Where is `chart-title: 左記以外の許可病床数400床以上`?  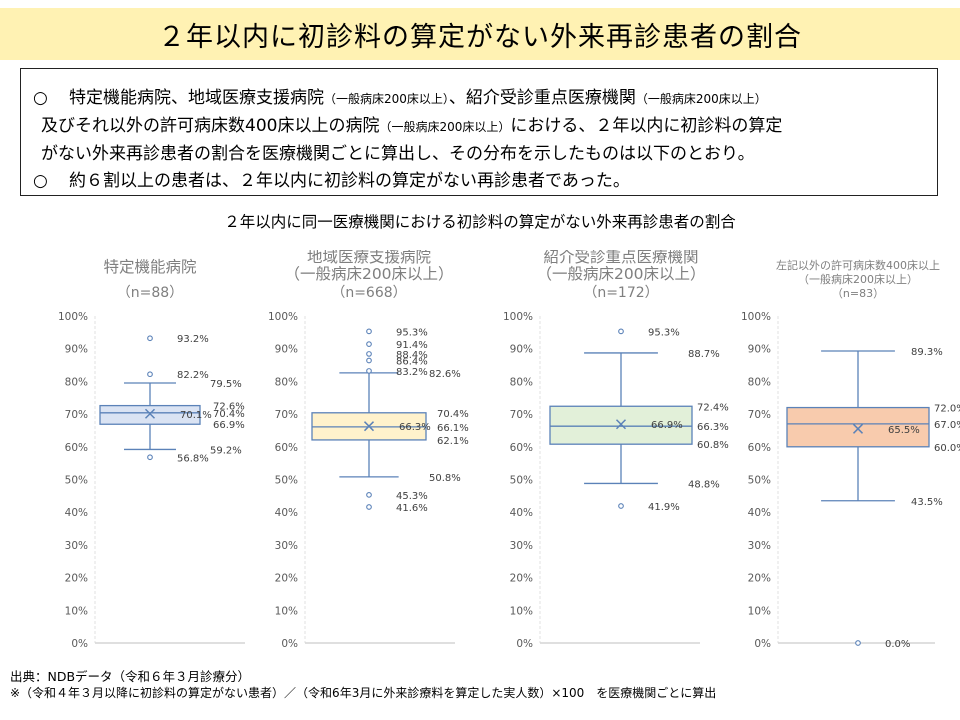 chart-title: 左記以外の許可病床数400床以上 is located at coordinates (858, 265).